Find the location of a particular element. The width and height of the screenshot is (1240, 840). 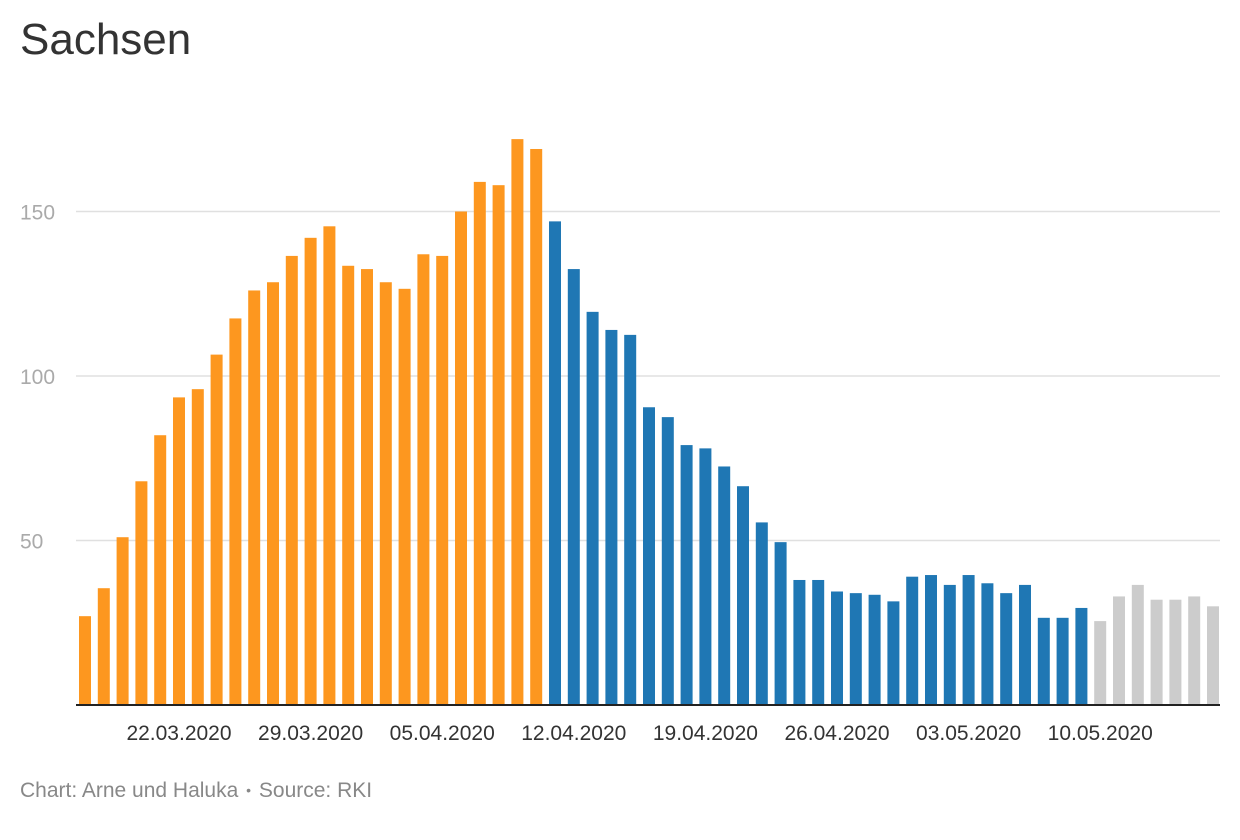

x-tick-label: 29.03.2020 is located at coordinates (310, 733).